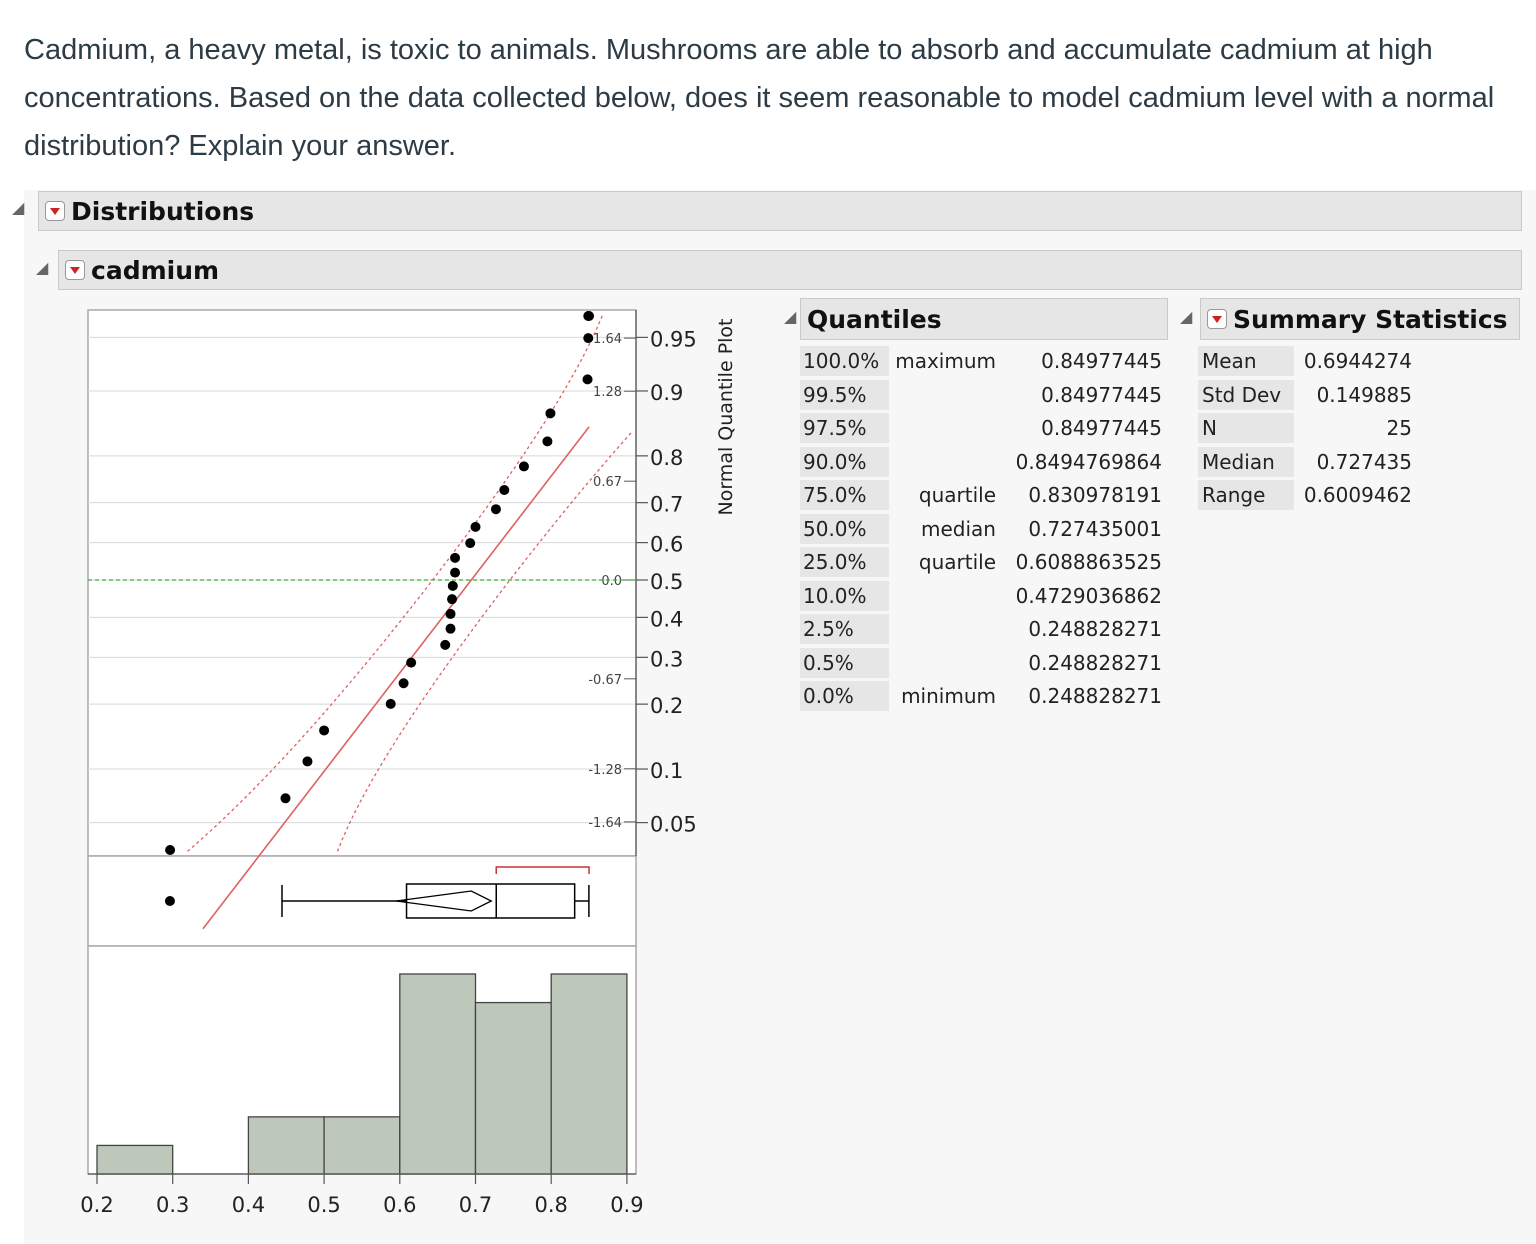 The width and height of the screenshot is (1536, 1244). Describe the element at coordinates (844, 461) in the screenshot. I see `quantile-percent: 90.0%` at that location.